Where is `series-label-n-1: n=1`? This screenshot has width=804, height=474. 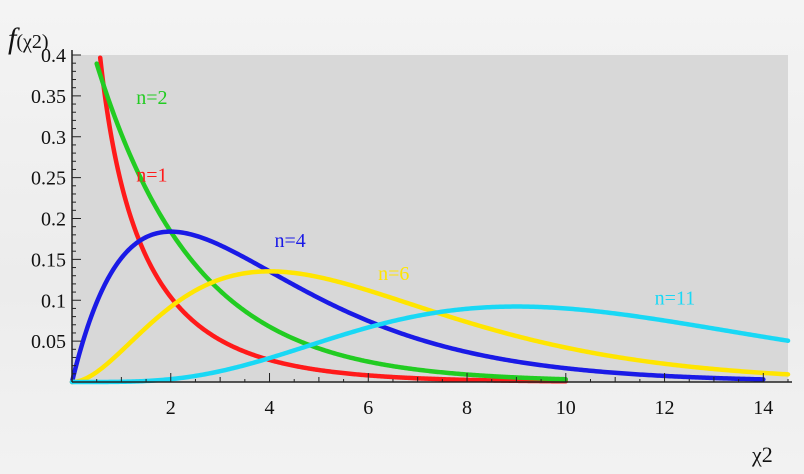 series-label-n-1: n=1 is located at coordinates (151, 176).